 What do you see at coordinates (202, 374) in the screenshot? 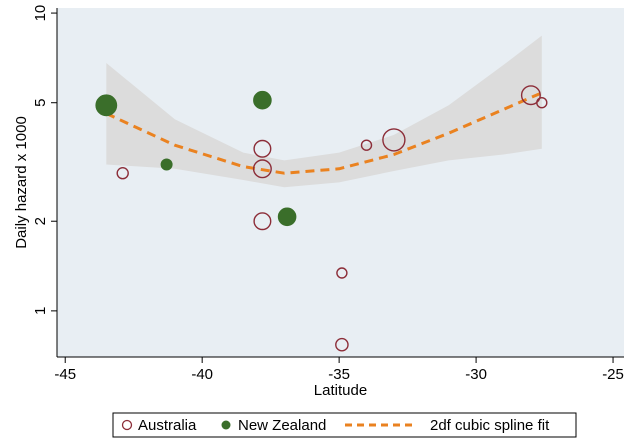
I see `x-tick-label: -40` at bounding box center [202, 374].